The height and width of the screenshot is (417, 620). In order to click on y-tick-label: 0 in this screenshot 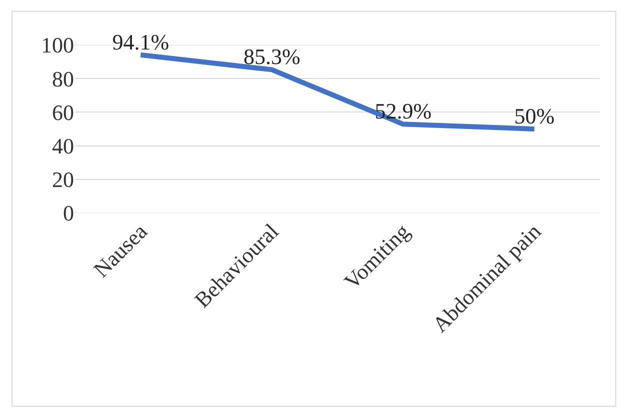, I will do `click(68, 213)`.